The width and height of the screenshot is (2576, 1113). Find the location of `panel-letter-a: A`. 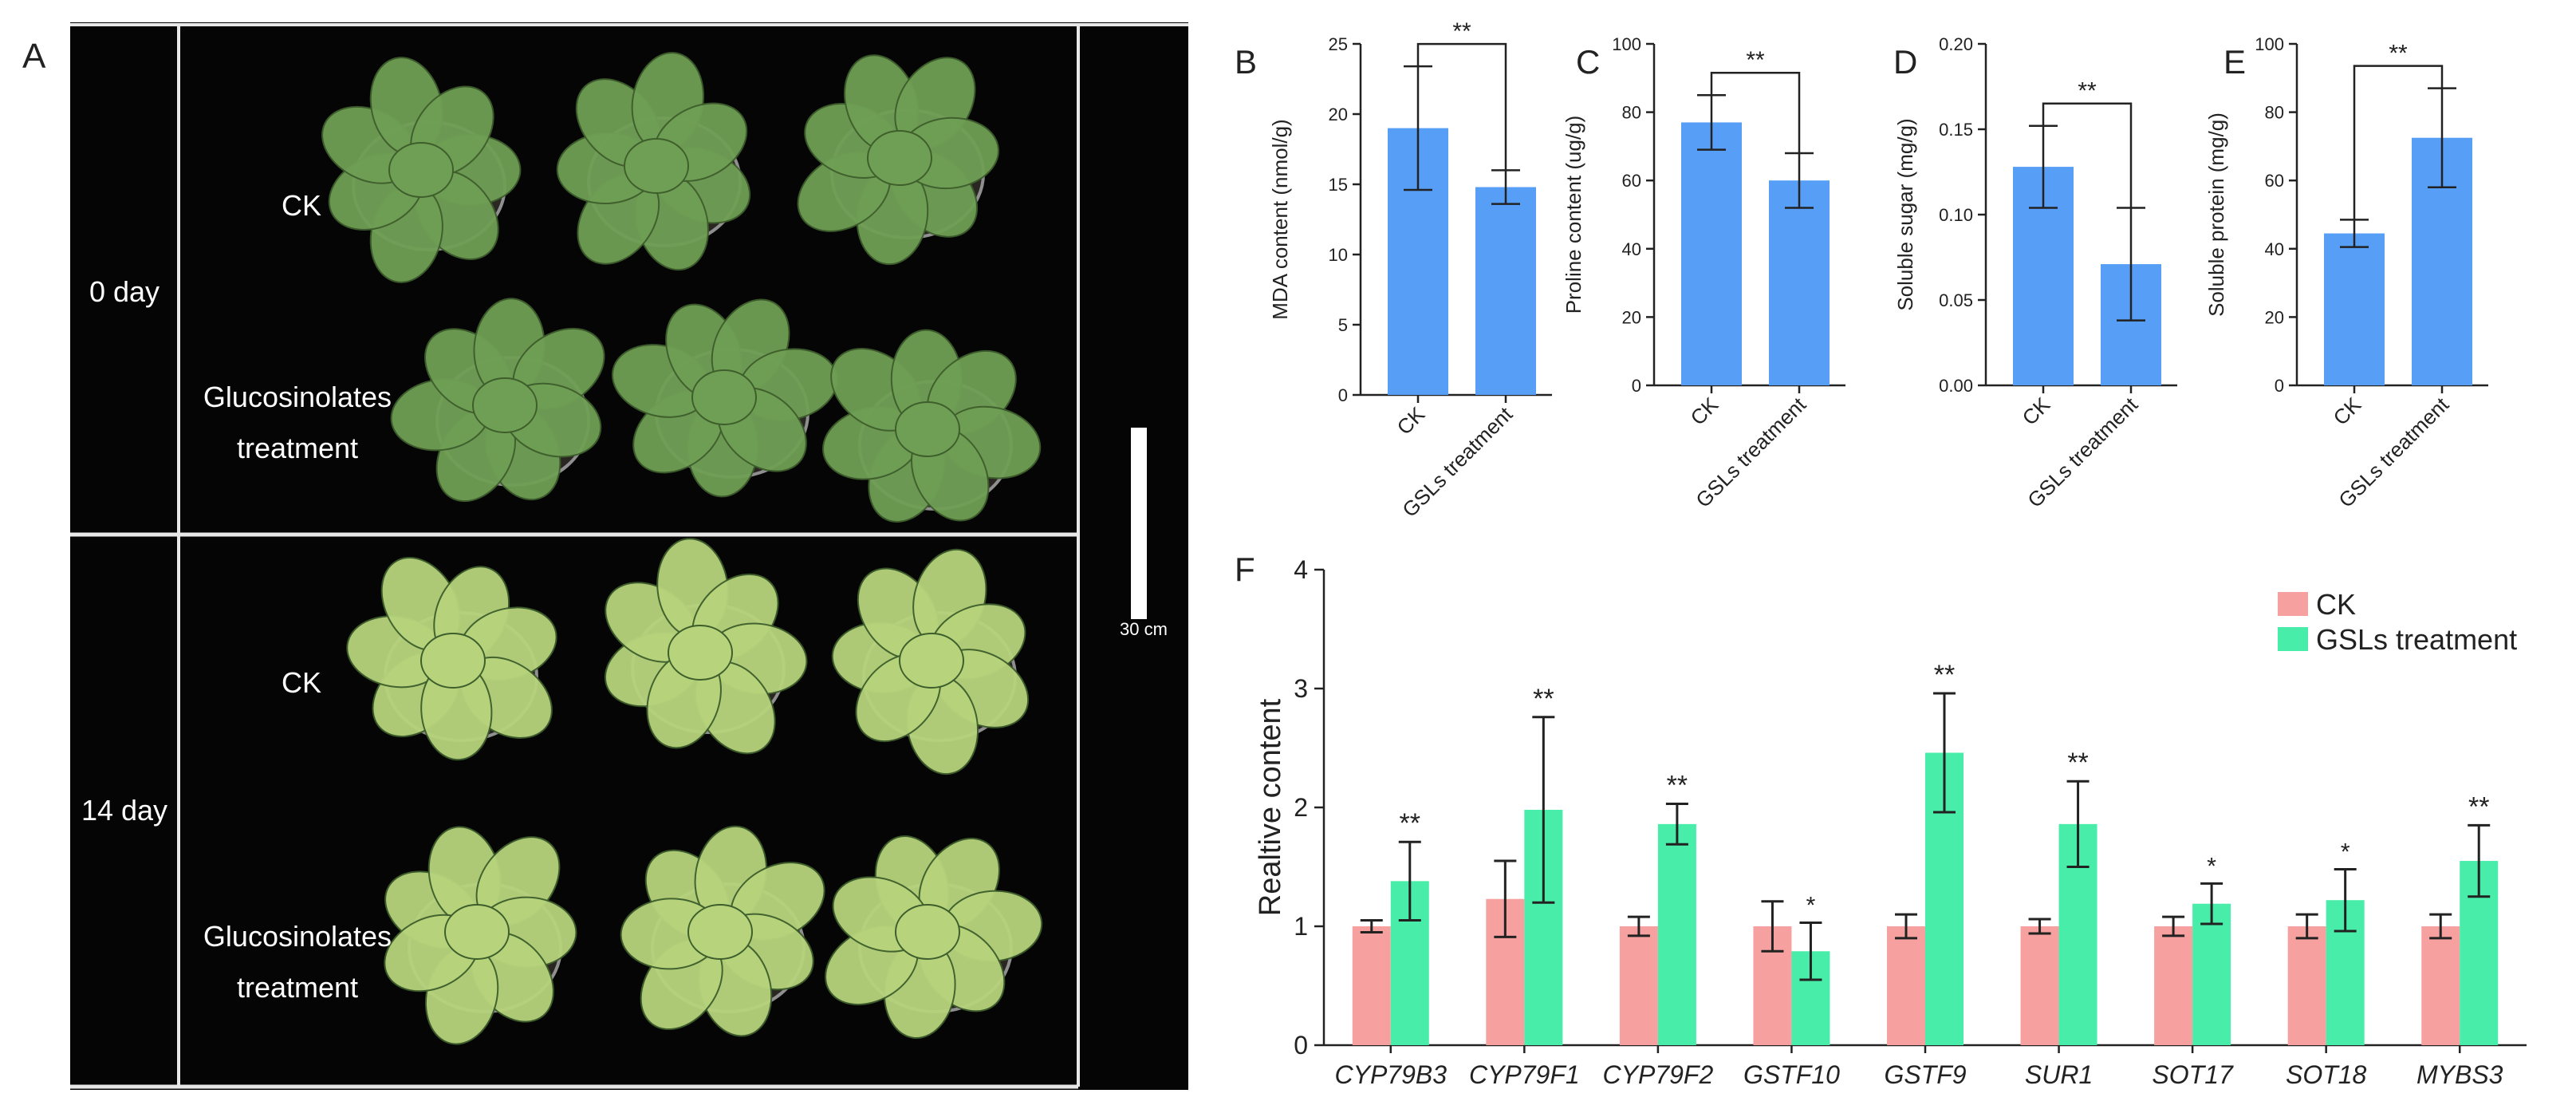

panel-letter-a: A is located at coordinates (34, 56).